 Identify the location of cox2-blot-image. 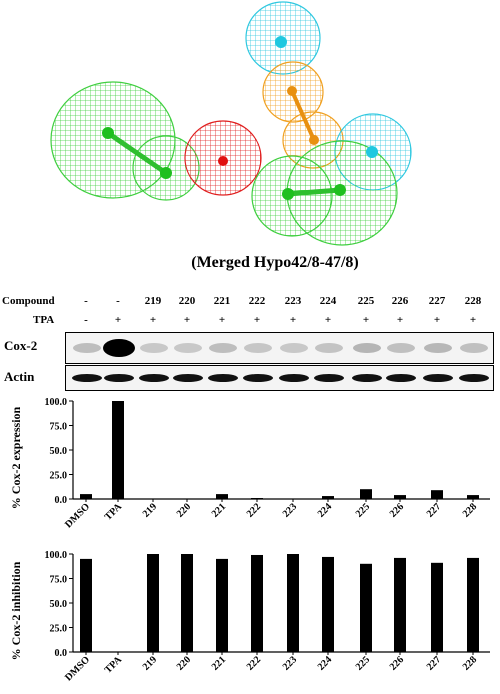
(279, 348).